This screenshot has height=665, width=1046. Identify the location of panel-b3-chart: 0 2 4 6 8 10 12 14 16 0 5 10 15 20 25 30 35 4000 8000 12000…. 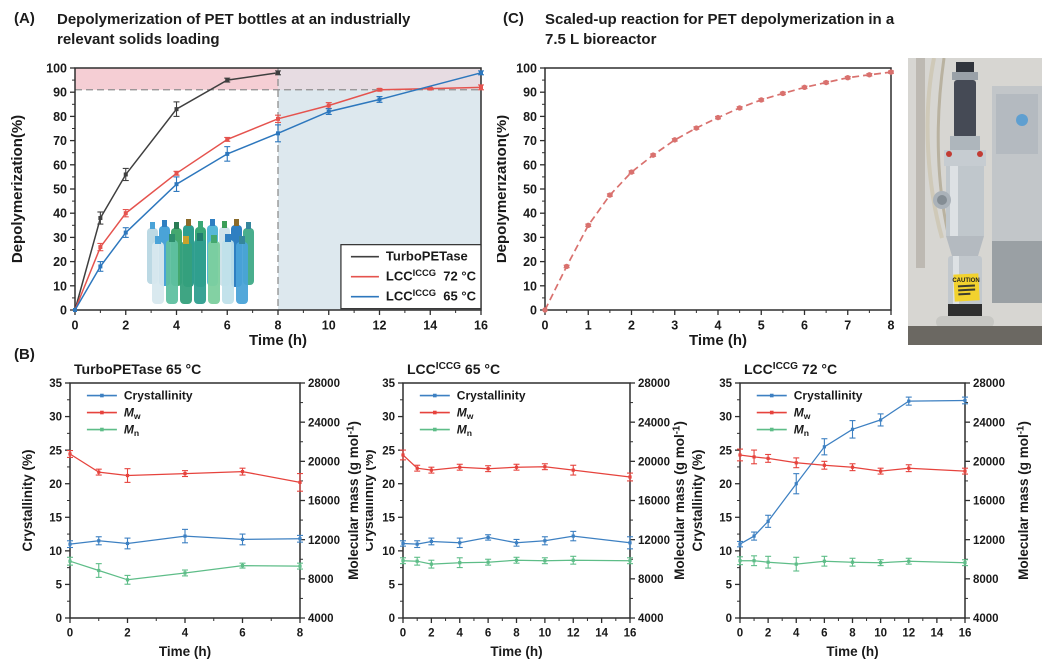
(861, 510).